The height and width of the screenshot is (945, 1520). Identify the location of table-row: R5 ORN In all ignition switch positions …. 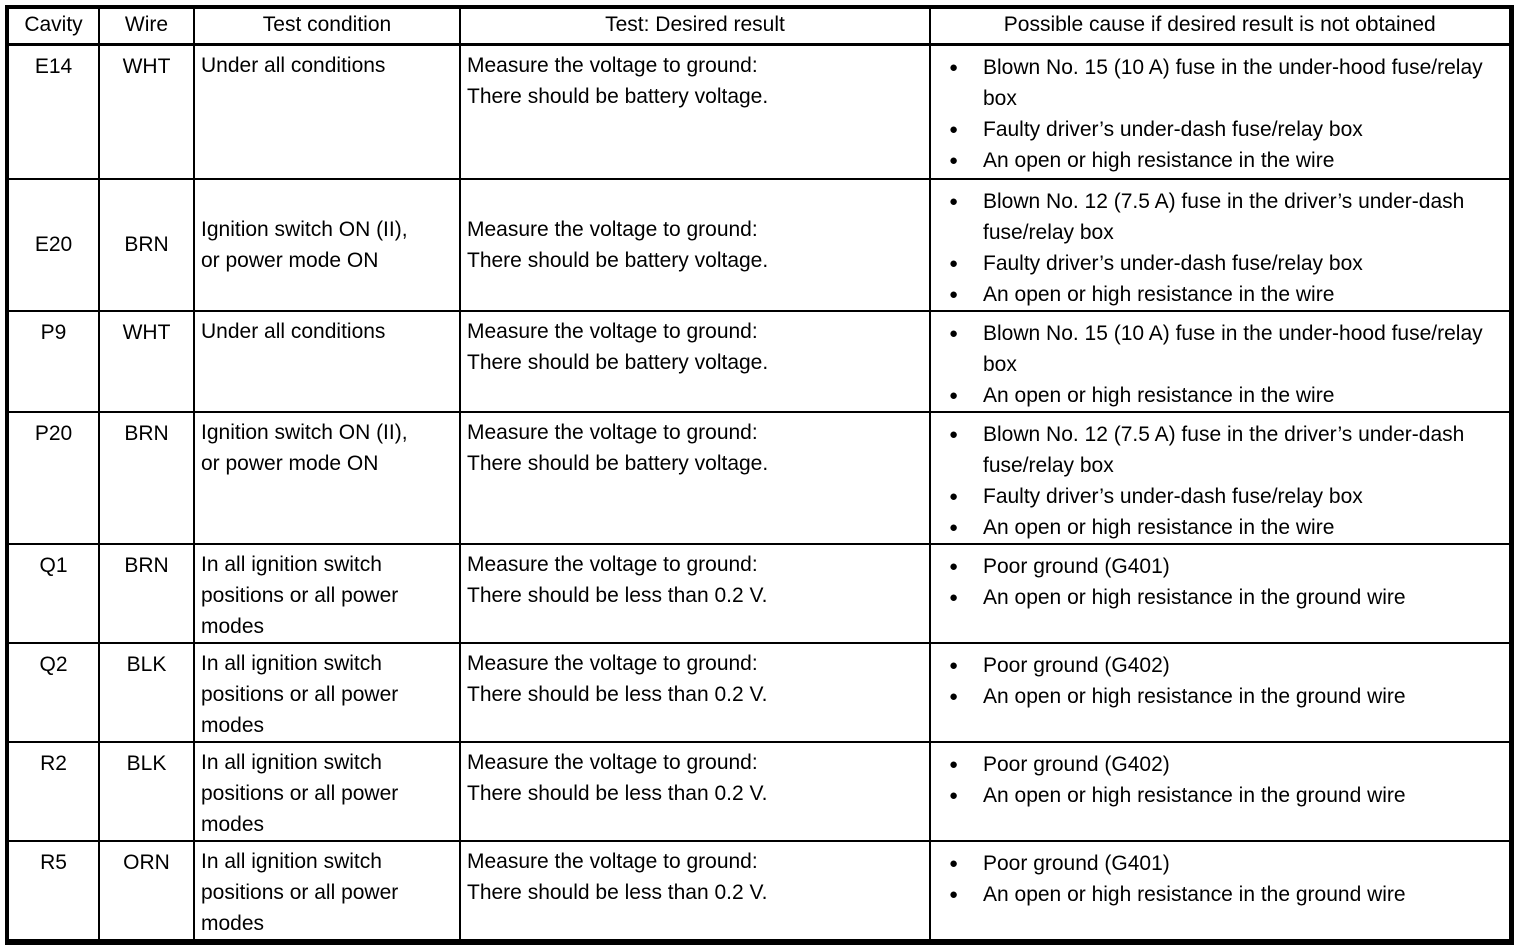
(759, 891).